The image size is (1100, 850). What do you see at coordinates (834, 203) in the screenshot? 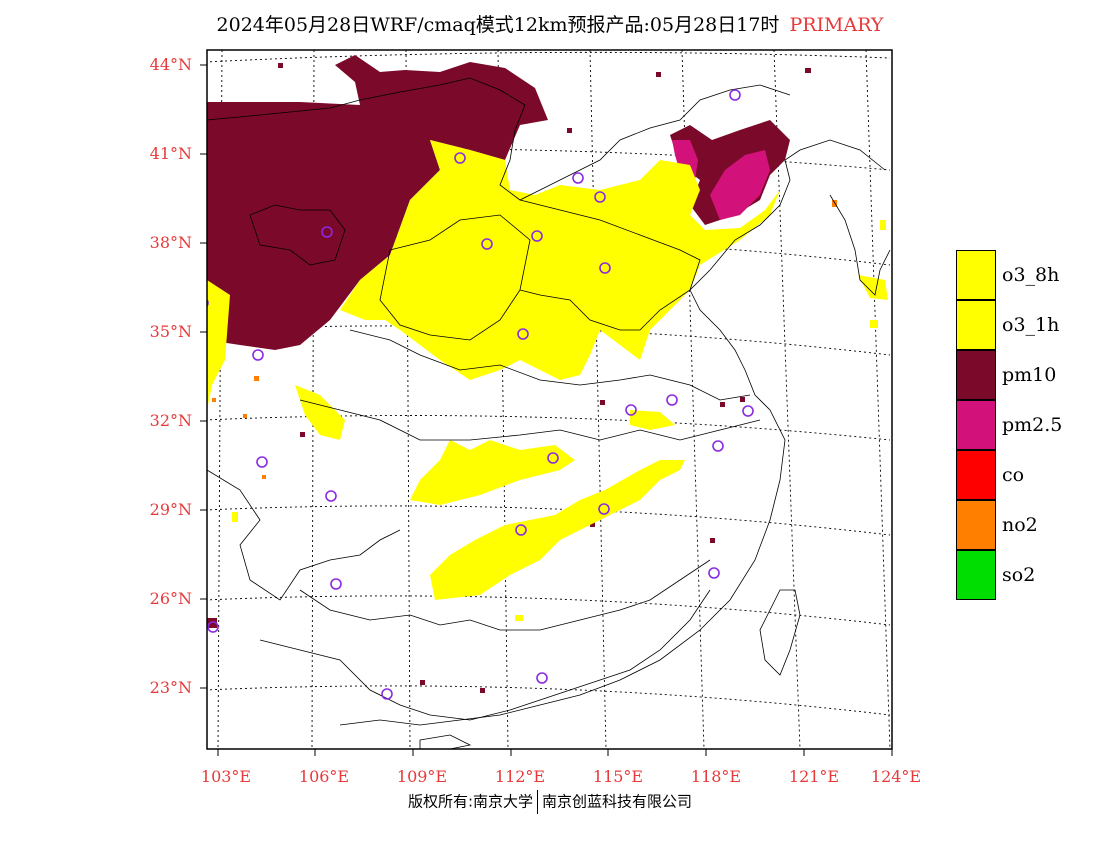
I see `no2-speck-a` at bounding box center [834, 203].